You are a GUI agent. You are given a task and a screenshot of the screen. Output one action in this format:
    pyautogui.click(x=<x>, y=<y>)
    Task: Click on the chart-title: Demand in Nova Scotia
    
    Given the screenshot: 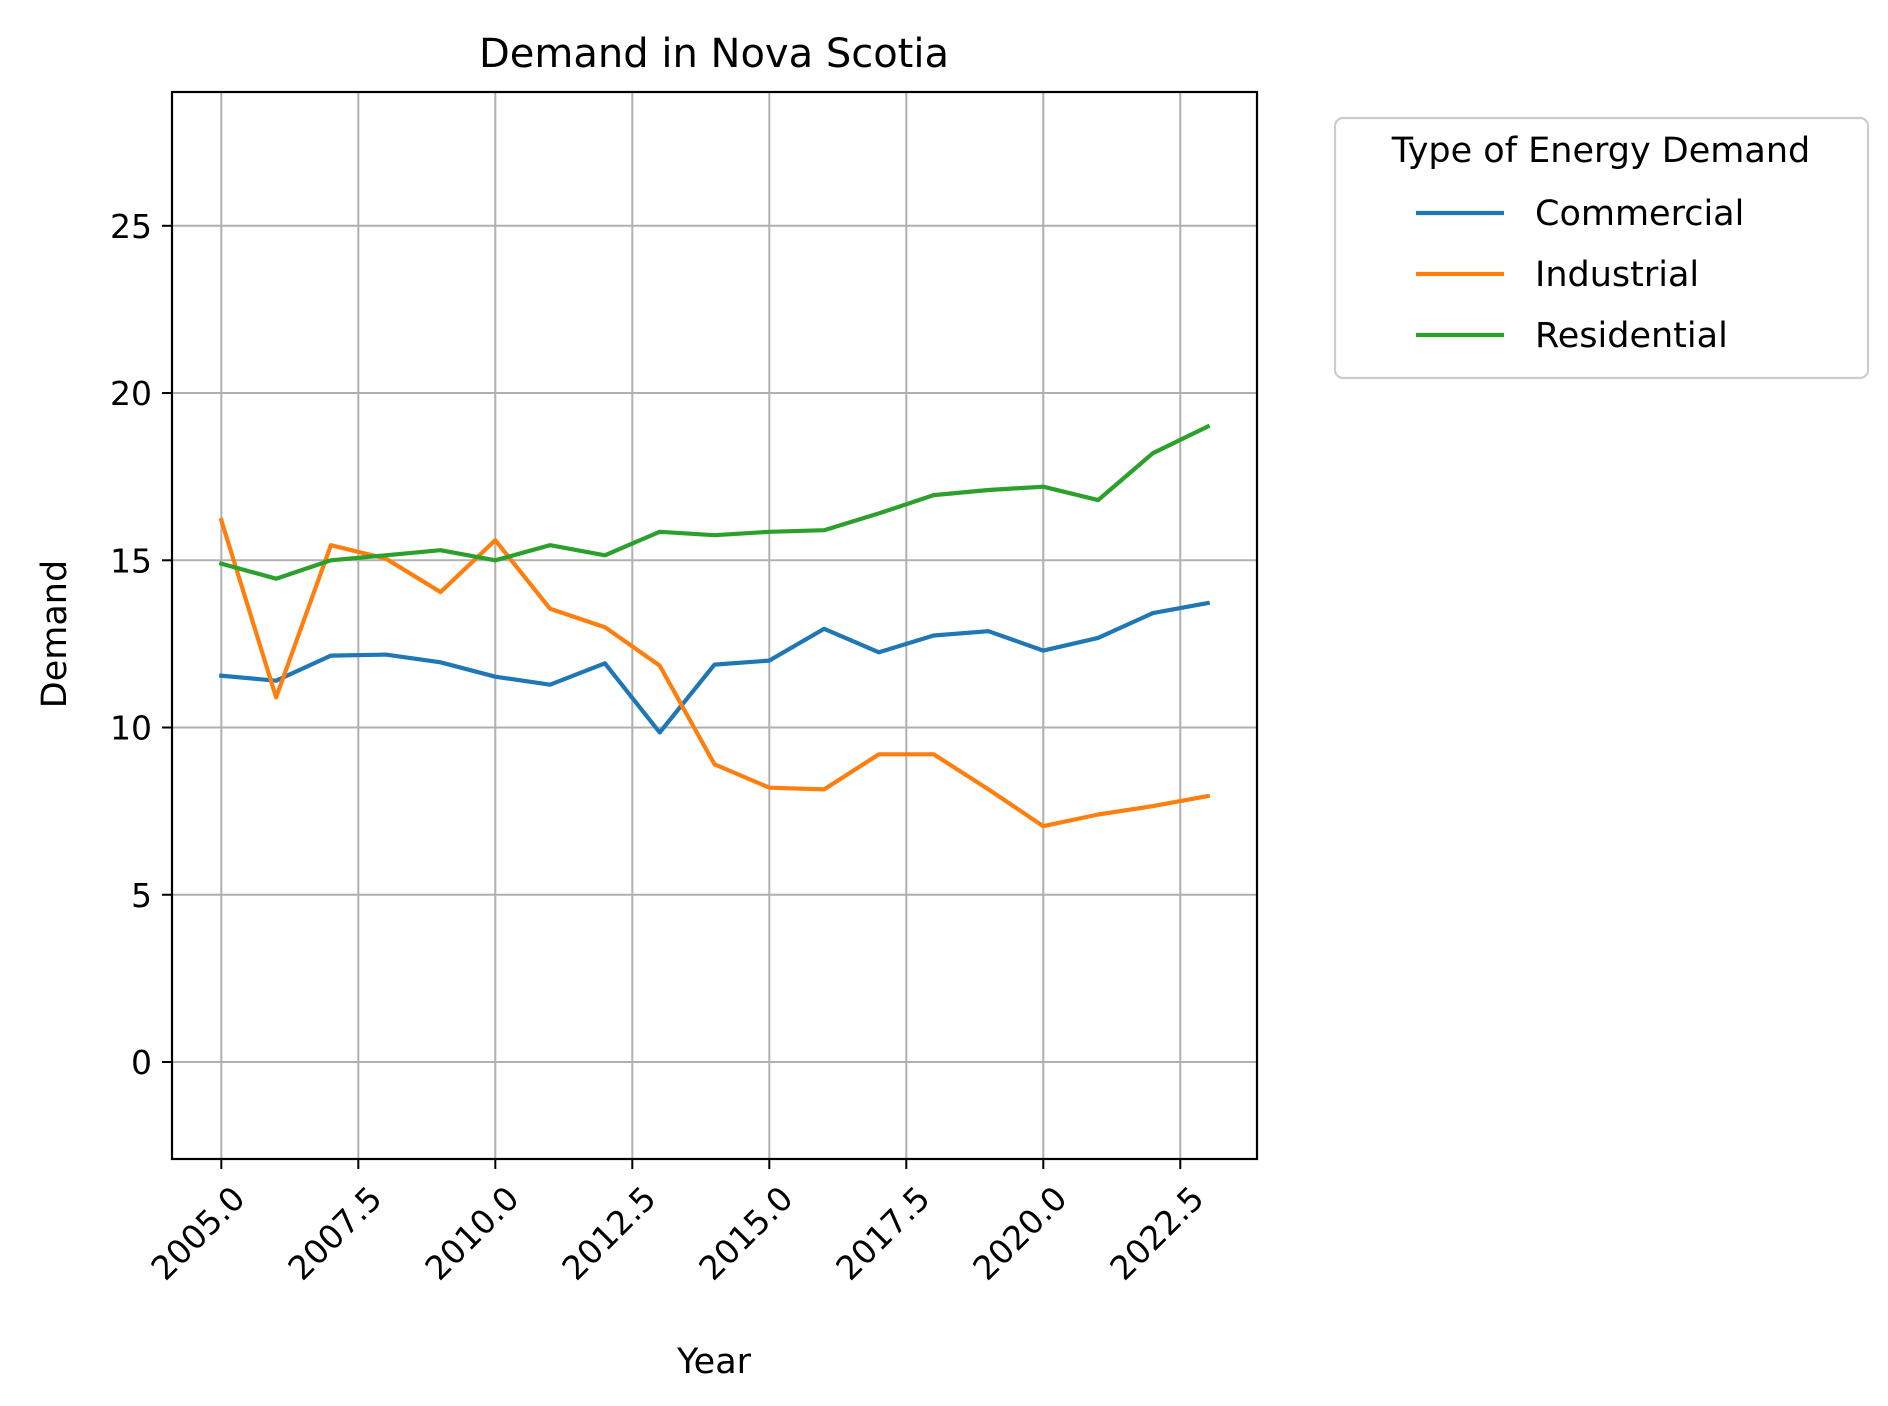 What is the action you would take?
    pyautogui.click(x=714, y=54)
    